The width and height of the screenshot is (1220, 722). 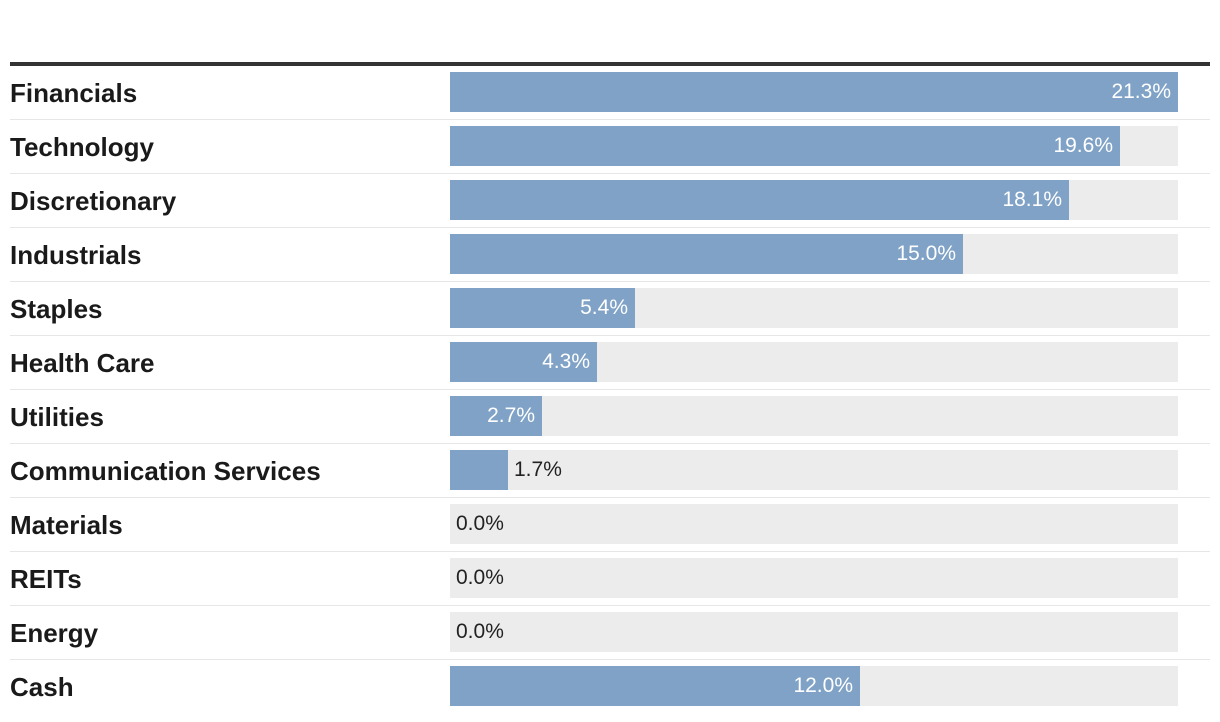 I want to click on bar-cash, so click(x=655, y=686).